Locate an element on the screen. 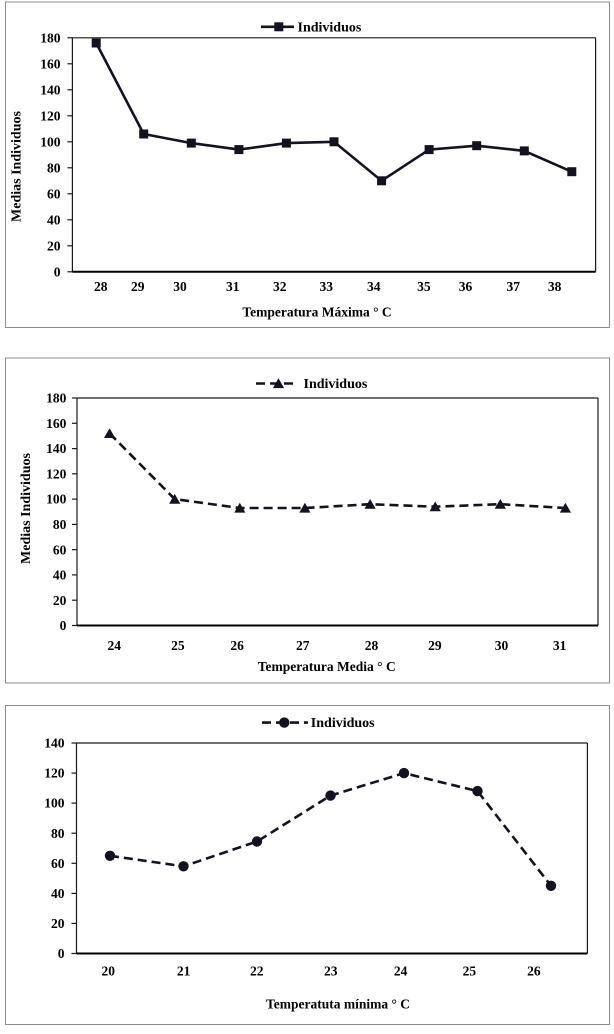  svg-text: 35 is located at coordinates (424, 286).